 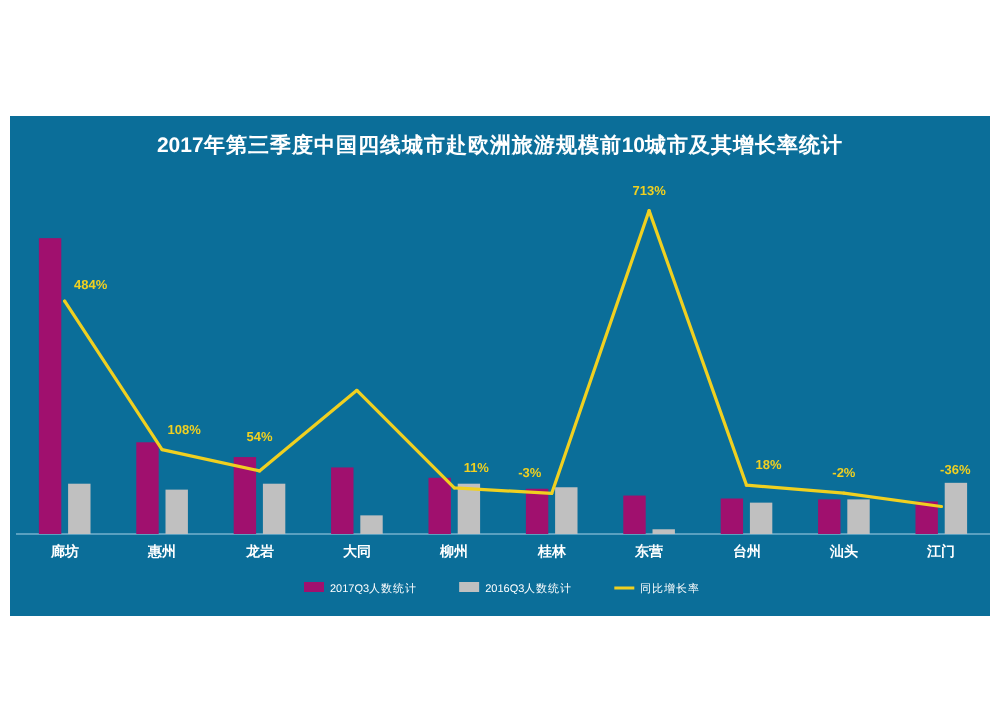 What do you see at coordinates (500, 145) in the screenshot?
I see `chart-title: 2017年第三季度中国四线城市赴欧洲旅游规模前10城市及其增长率统计` at bounding box center [500, 145].